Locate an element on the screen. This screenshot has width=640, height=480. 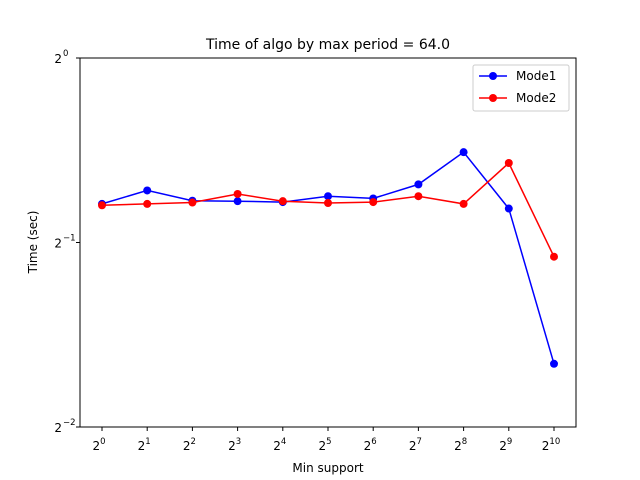
legend-marker-mode2 is located at coordinates (493, 98).